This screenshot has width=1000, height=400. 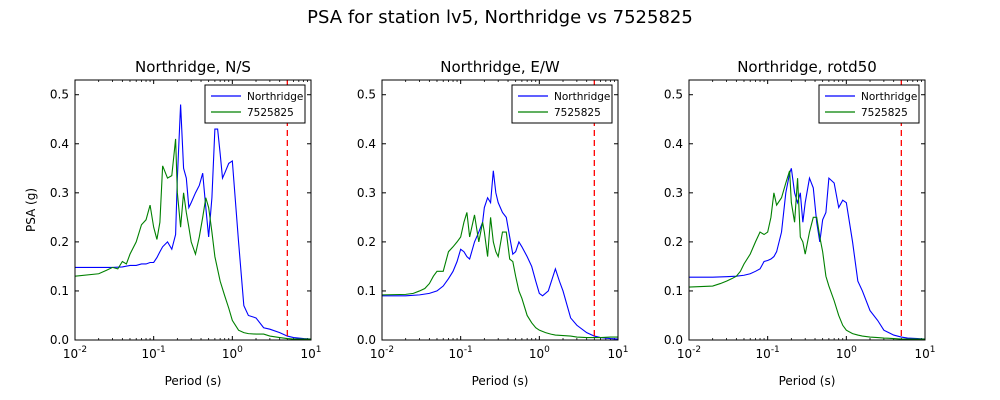 I want to click on subplot-title: Northridge, rotd50, so click(x=807, y=67).